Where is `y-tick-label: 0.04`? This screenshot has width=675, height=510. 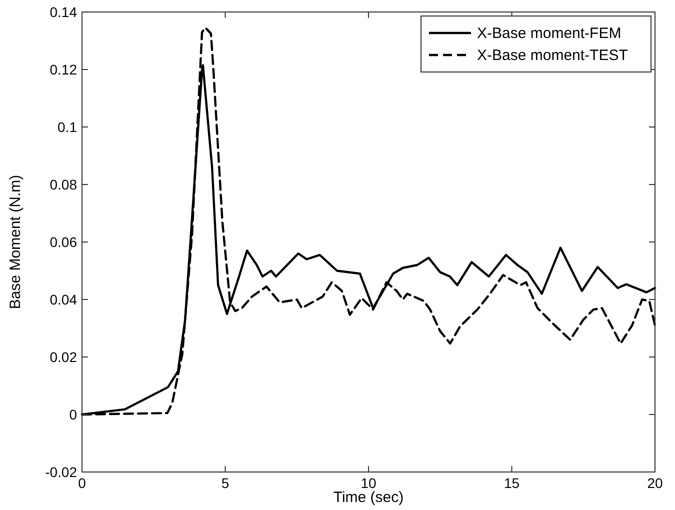 y-tick-label: 0.04 is located at coordinates (64, 300).